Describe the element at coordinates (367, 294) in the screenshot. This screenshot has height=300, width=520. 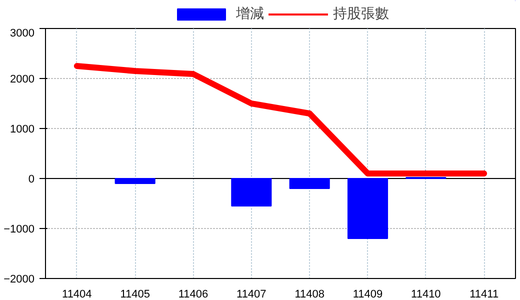
I see `x-tick-label: 11409` at that location.